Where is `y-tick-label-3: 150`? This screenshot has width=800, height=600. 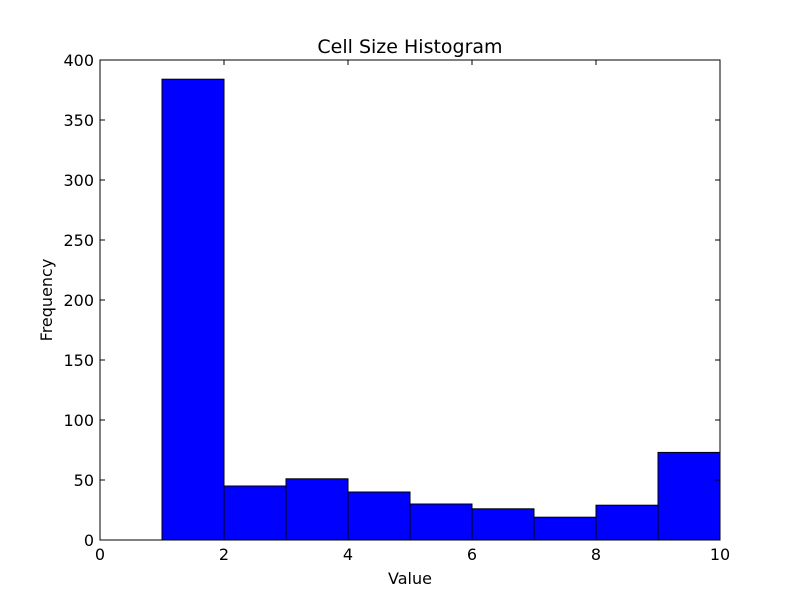
y-tick-label-3: 150 is located at coordinates (78, 360).